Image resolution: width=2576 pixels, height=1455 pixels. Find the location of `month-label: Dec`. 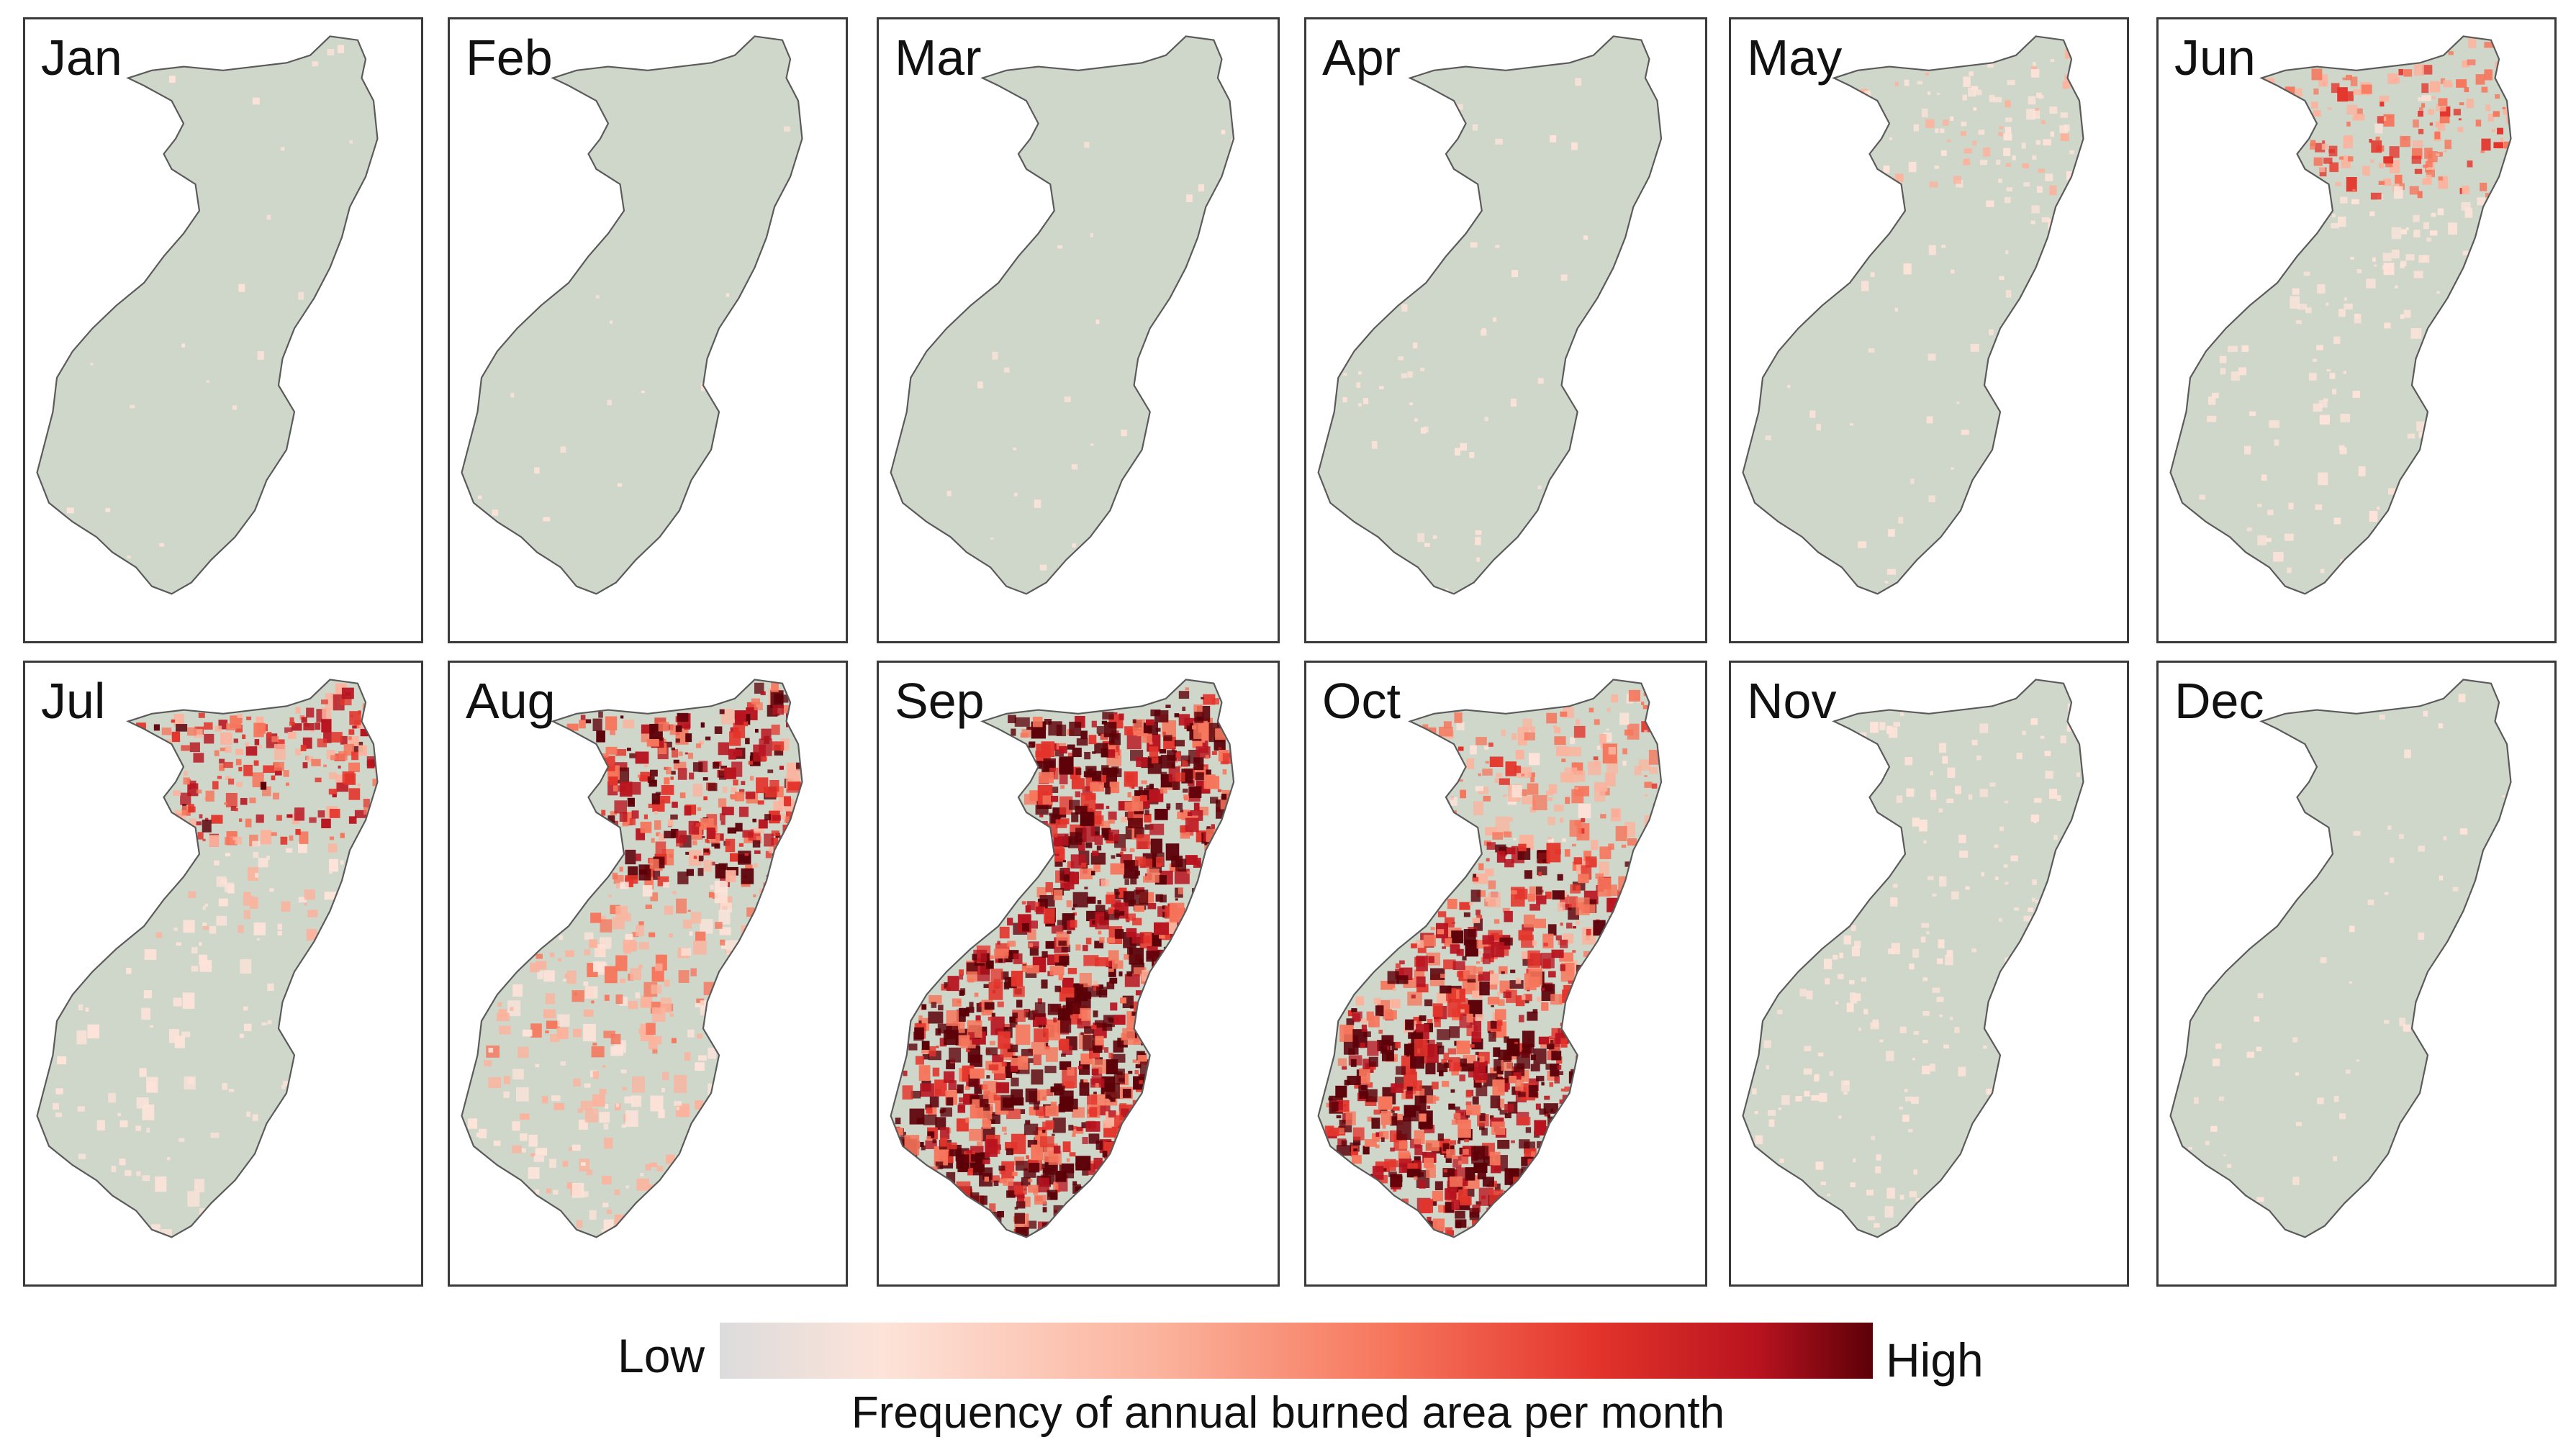

month-label: Dec is located at coordinates (2219, 701).